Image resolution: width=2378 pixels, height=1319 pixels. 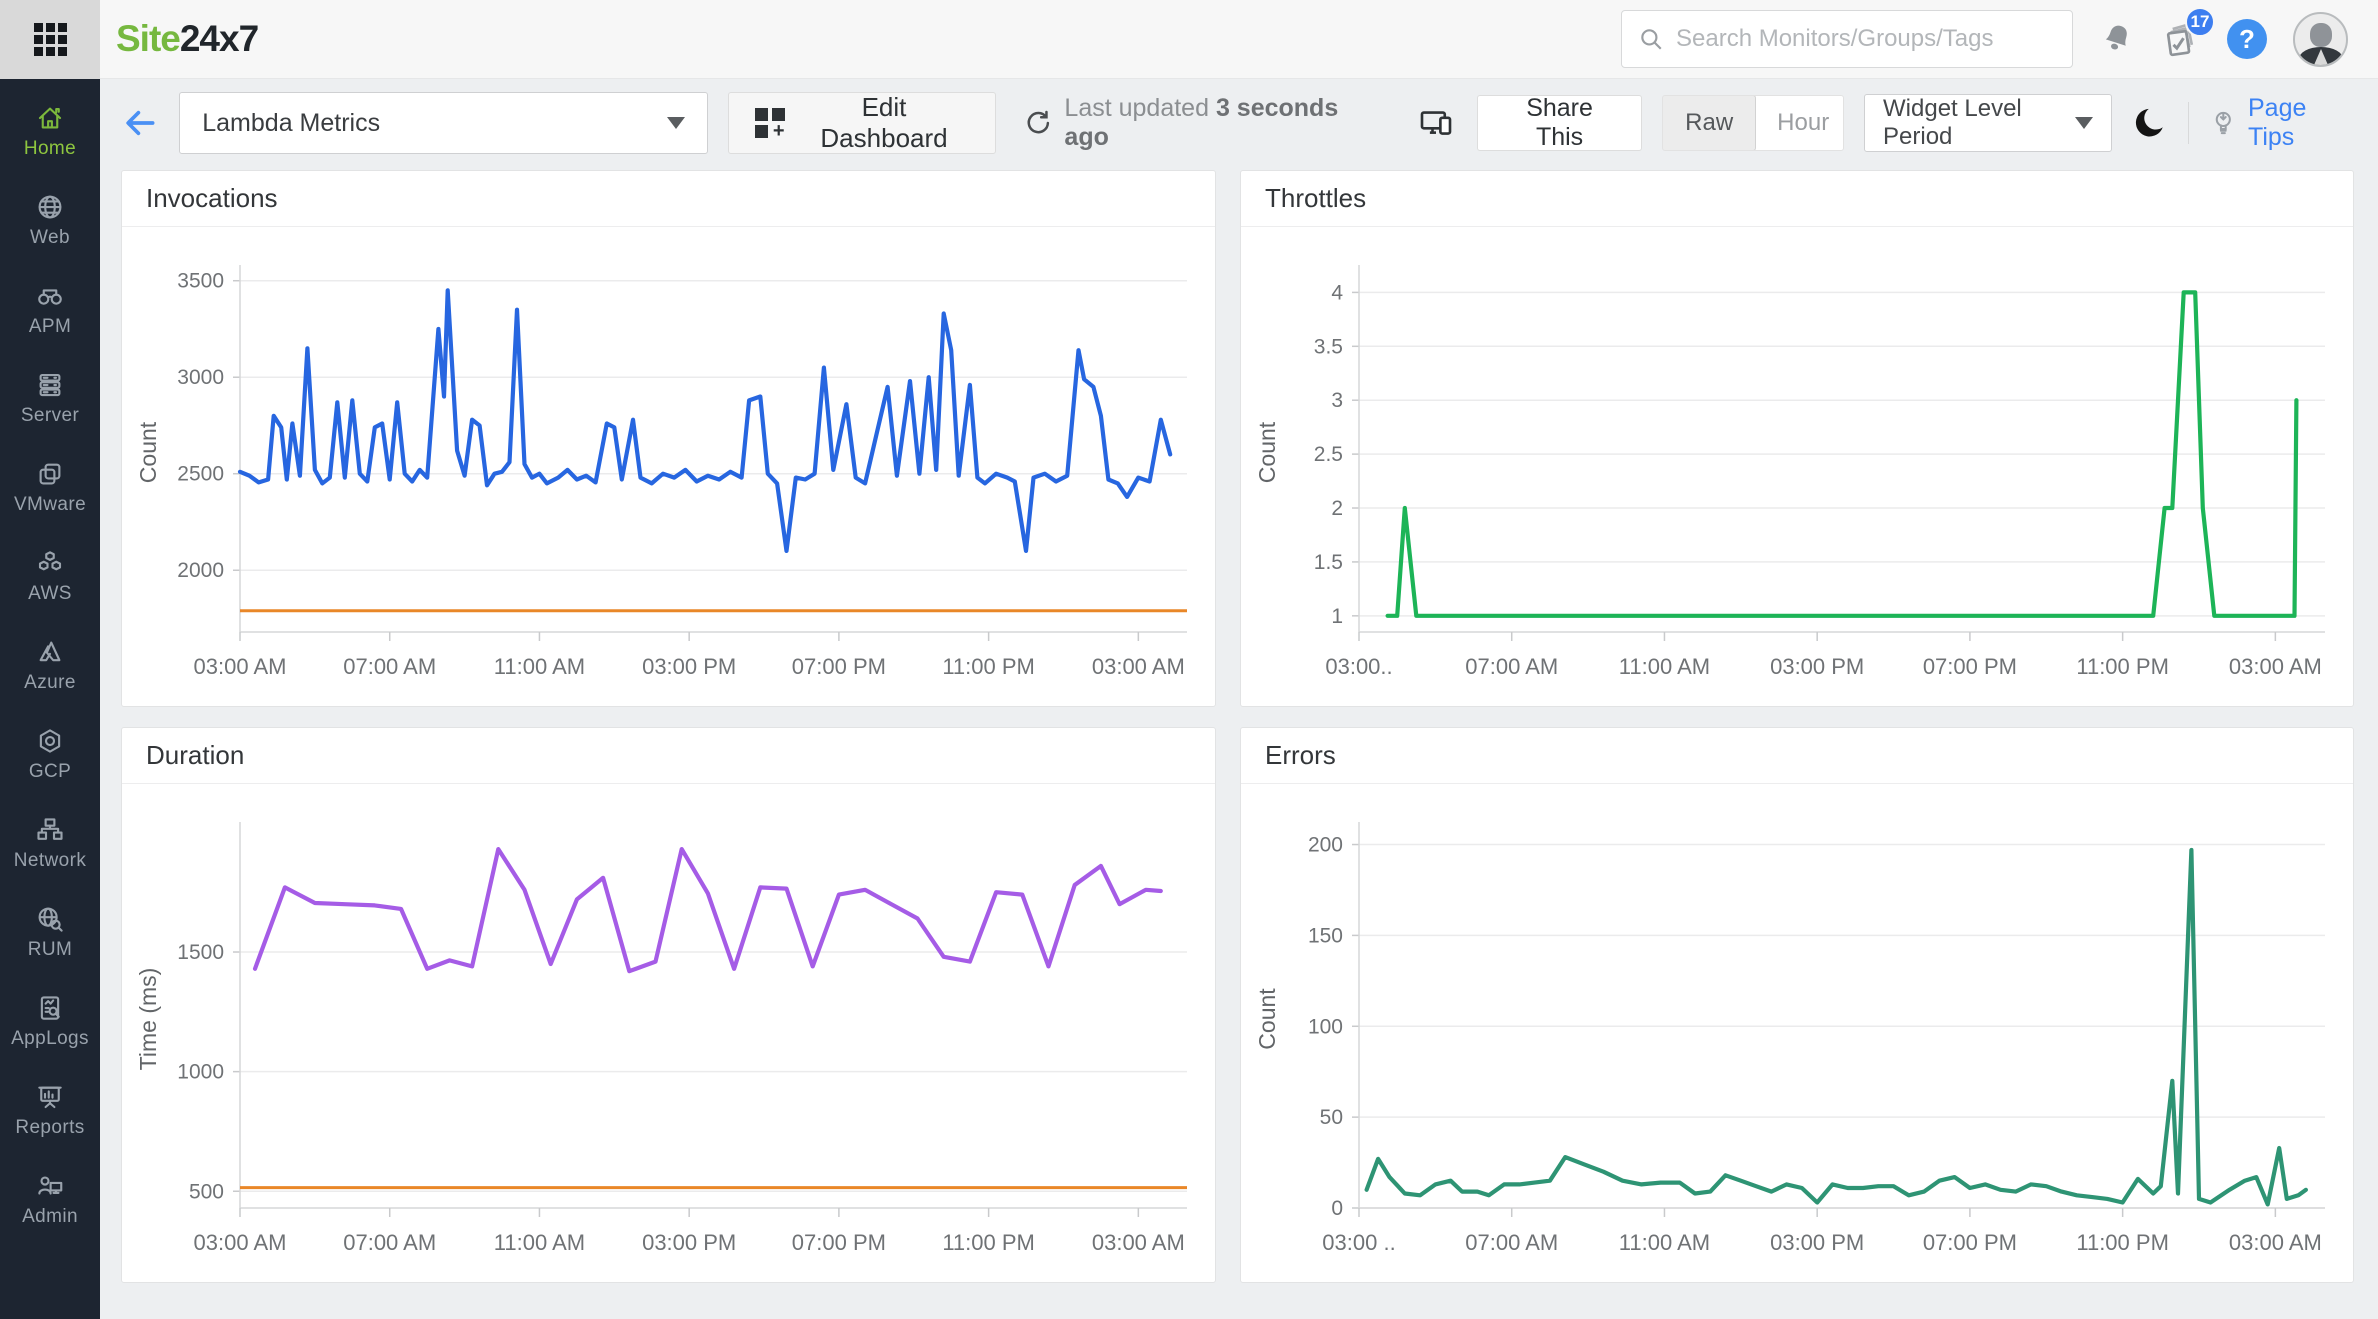 I want to click on page-tips-label: Page Tips, so click(x=2277, y=122).